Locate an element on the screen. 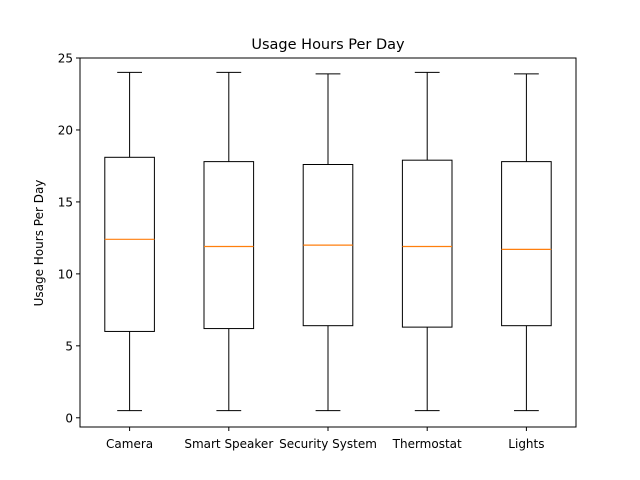 The width and height of the screenshot is (640, 480). x-tick-label: Security System is located at coordinates (328, 444).